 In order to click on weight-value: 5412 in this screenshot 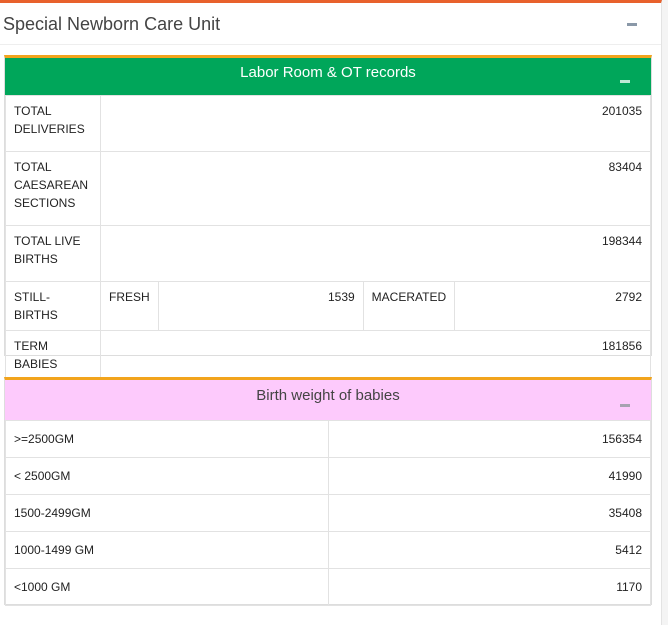, I will do `click(489, 550)`.